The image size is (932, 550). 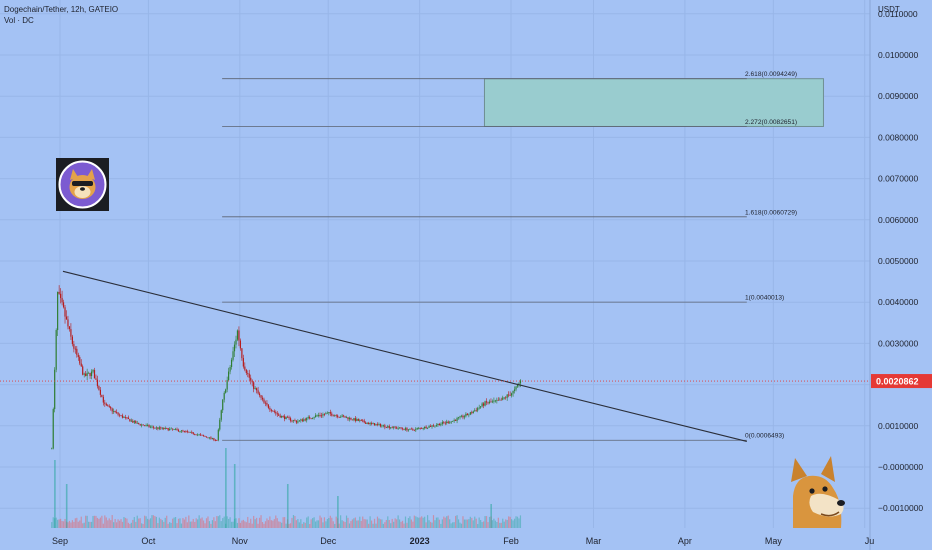 What do you see at coordinates (653, 102) in the screenshot?
I see `target-zone` at bounding box center [653, 102].